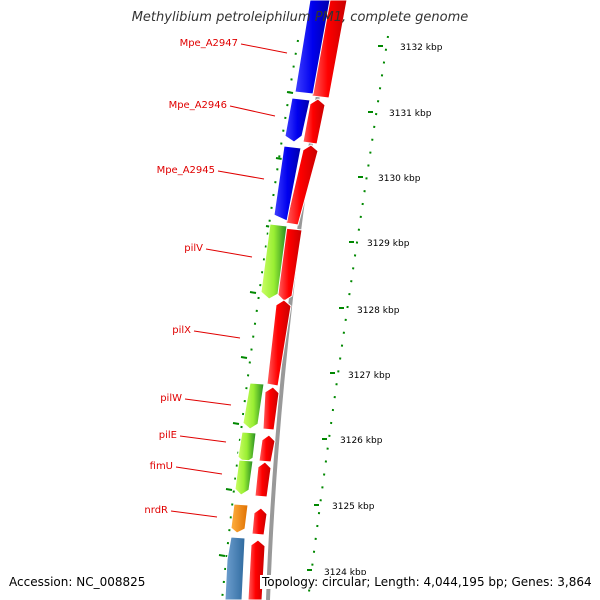 The height and width of the screenshot is (600, 600). What do you see at coordinates (209, 43) in the screenshot?
I see `gene-label: Mpe_A2947` at bounding box center [209, 43].